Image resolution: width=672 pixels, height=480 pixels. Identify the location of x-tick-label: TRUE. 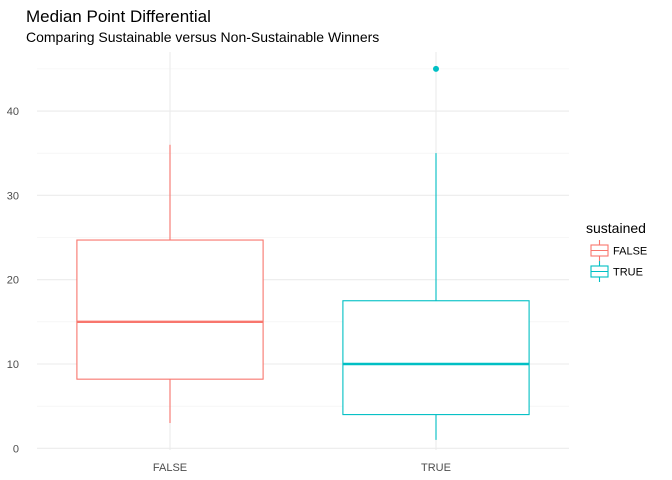
(436, 468).